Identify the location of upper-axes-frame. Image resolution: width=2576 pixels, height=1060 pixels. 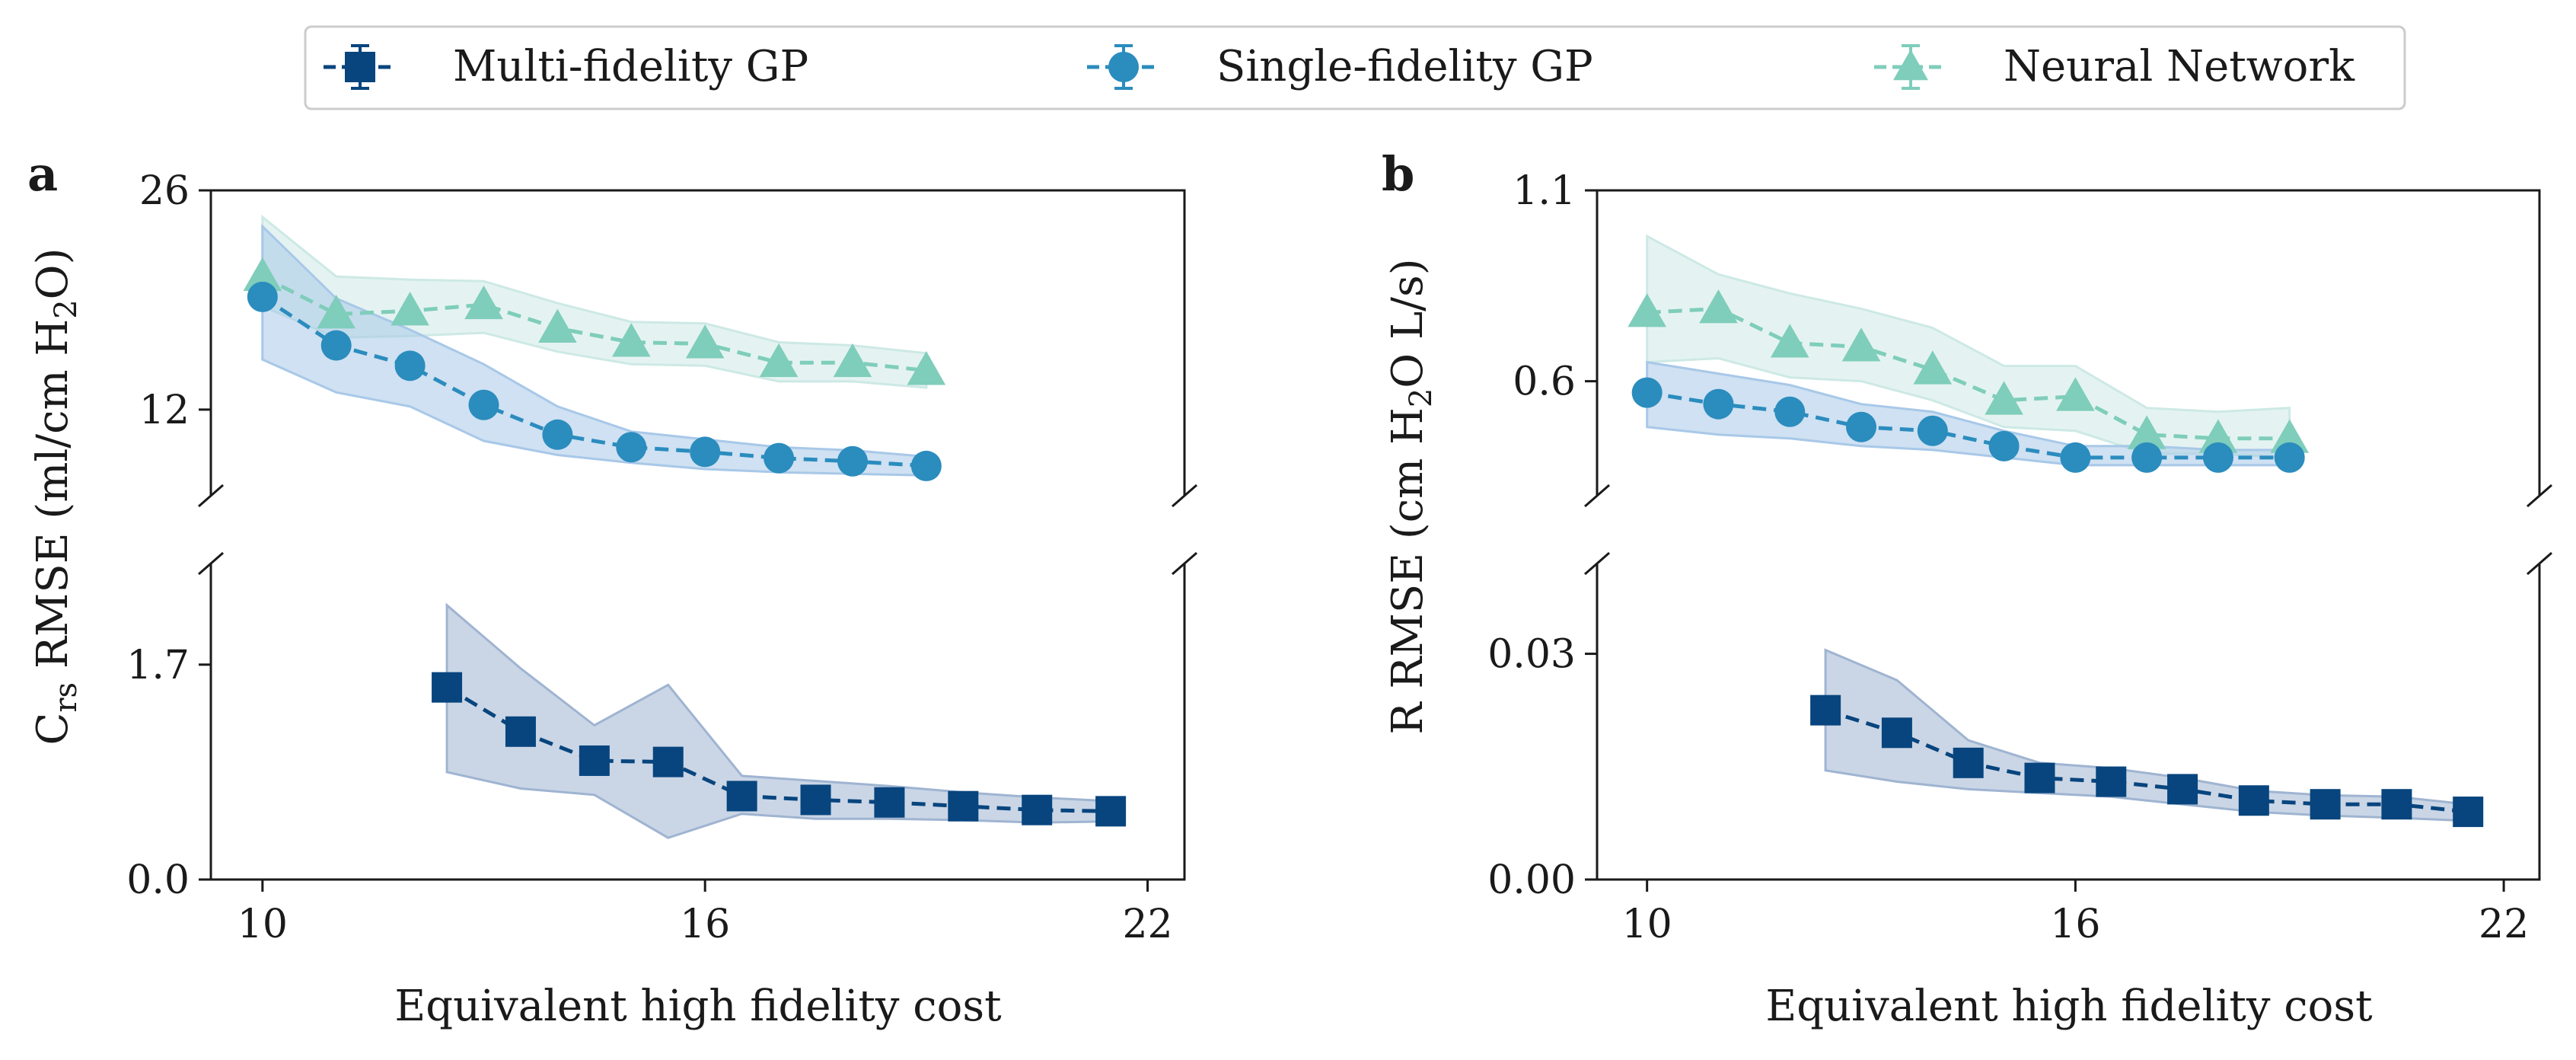
(697, 342).